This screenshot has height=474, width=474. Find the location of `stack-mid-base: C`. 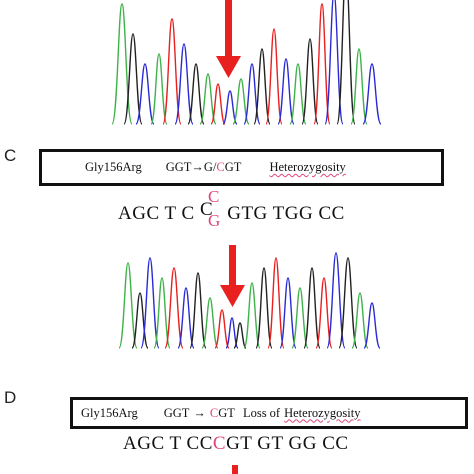

stack-mid-base: C is located at coordinates (206, 209).